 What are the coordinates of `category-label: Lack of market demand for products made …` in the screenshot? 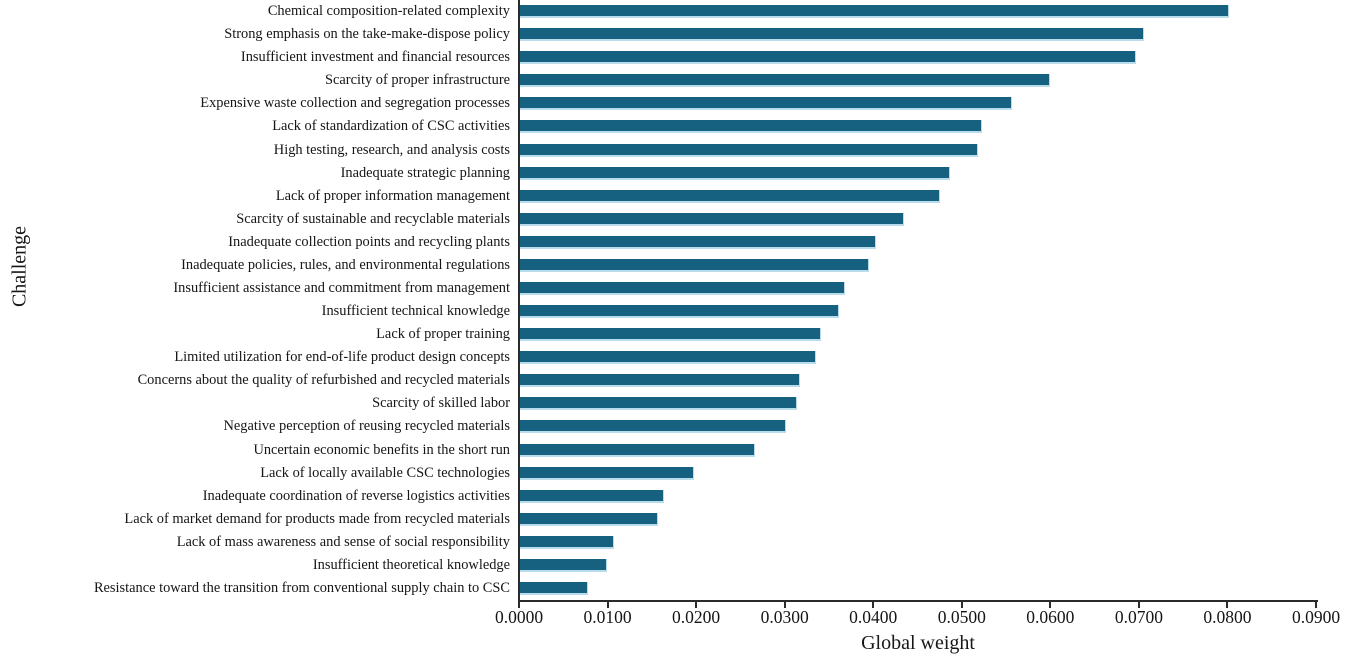 It's located at (317, 518).